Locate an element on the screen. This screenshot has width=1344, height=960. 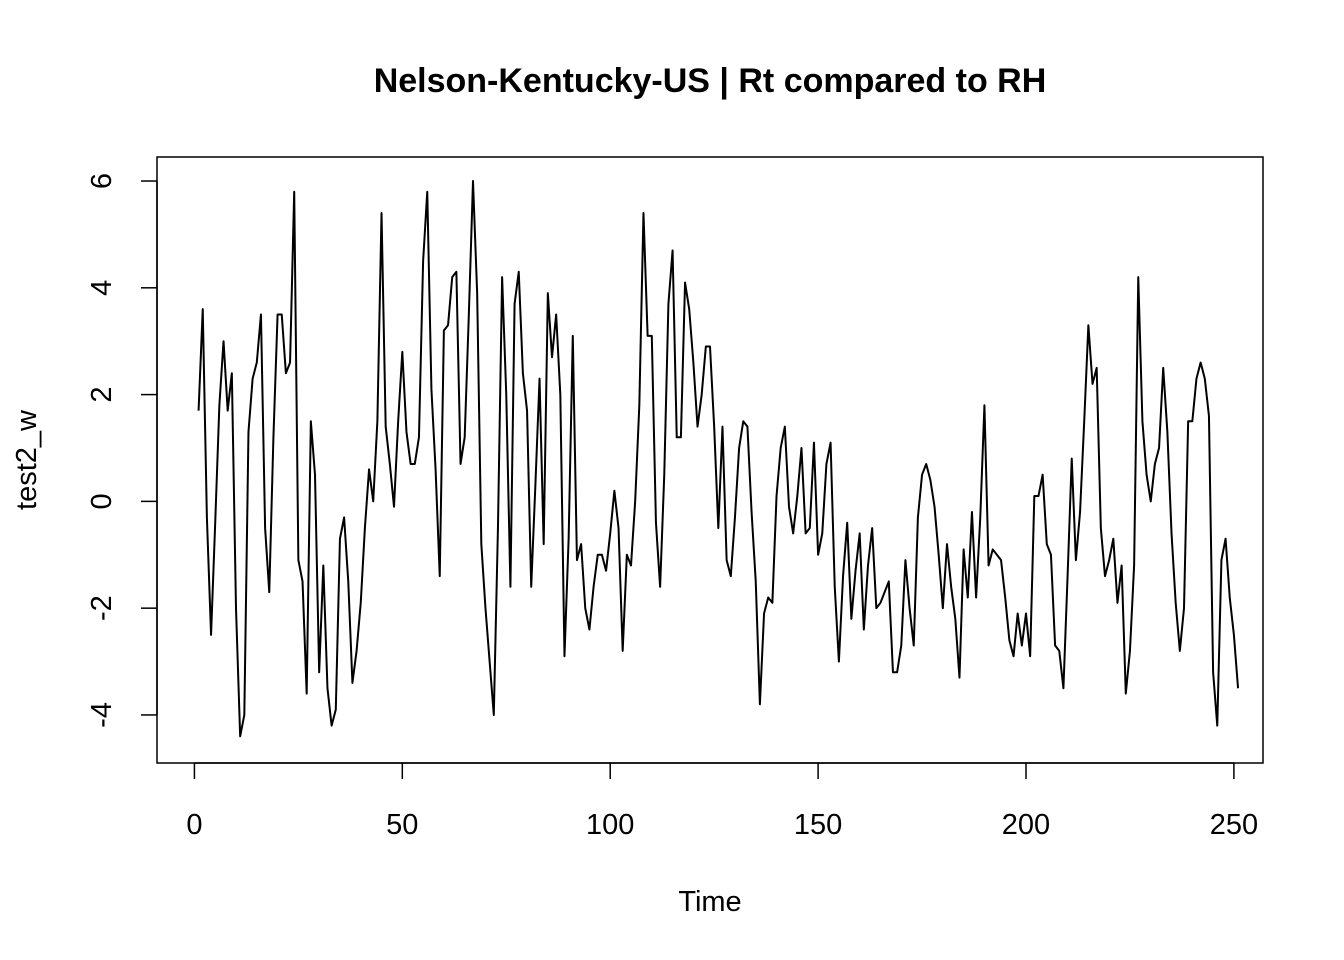
x-tick-label: 50 is located at coordinates (402, 825).